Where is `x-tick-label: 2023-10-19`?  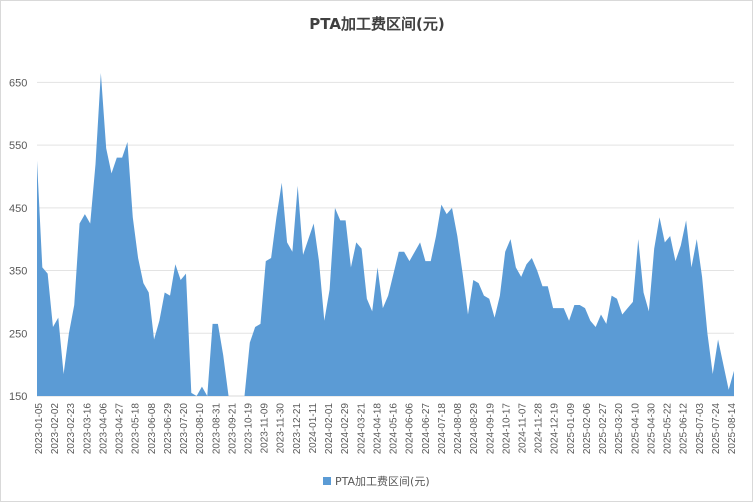
x-tick-label: 2023-10-19 is located at coordinates (249, 429).